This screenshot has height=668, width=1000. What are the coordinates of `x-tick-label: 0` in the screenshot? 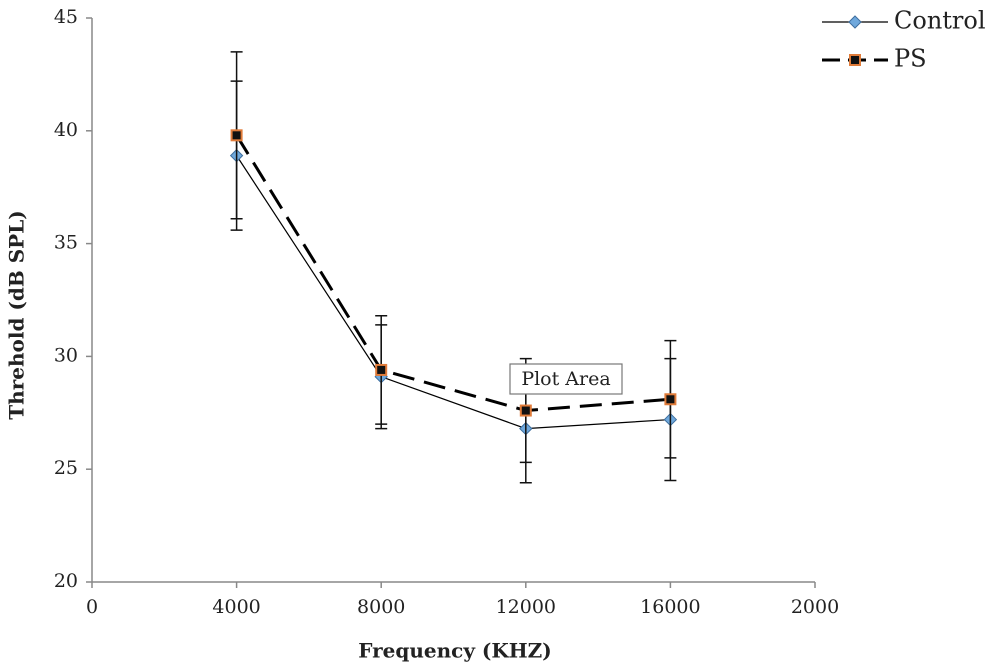 It's located at (92, 607).